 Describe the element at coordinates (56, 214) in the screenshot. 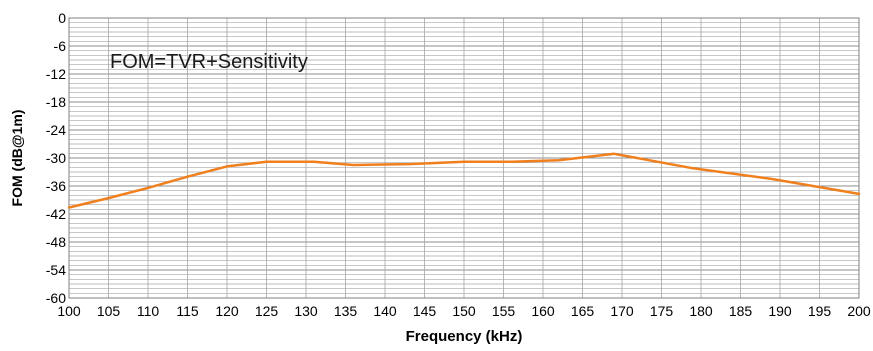

I see `y-tick-label: -42` at that location.